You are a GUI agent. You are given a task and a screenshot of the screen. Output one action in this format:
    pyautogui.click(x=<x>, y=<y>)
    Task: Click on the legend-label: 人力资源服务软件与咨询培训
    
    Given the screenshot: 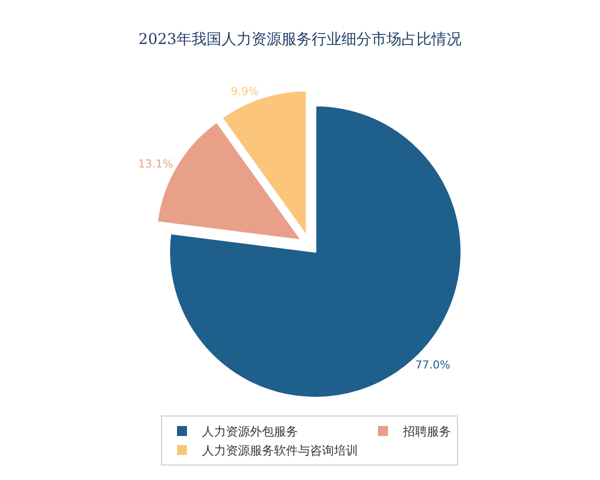 What is the action you would take?
    pyautogui.click(x=280, y=451)
    